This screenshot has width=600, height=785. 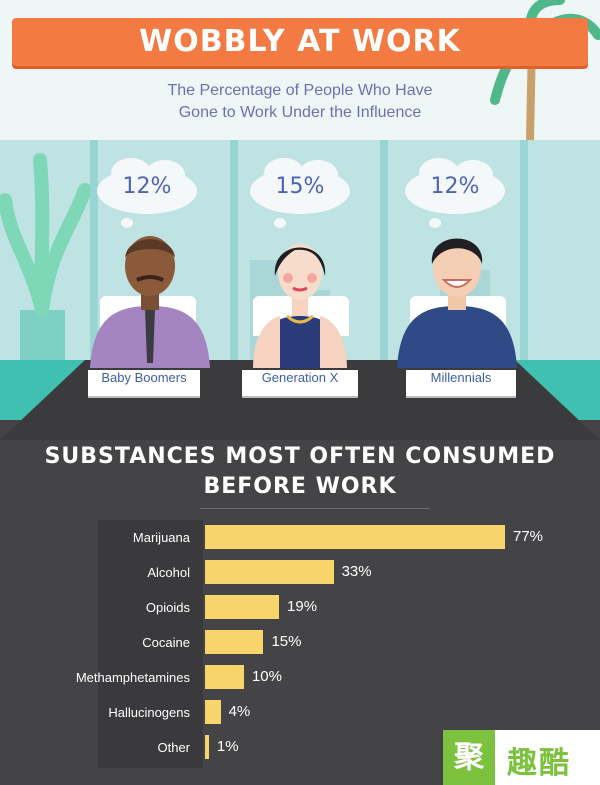 I want to click on percent-genx: 15%, so click(x=300, y=186).